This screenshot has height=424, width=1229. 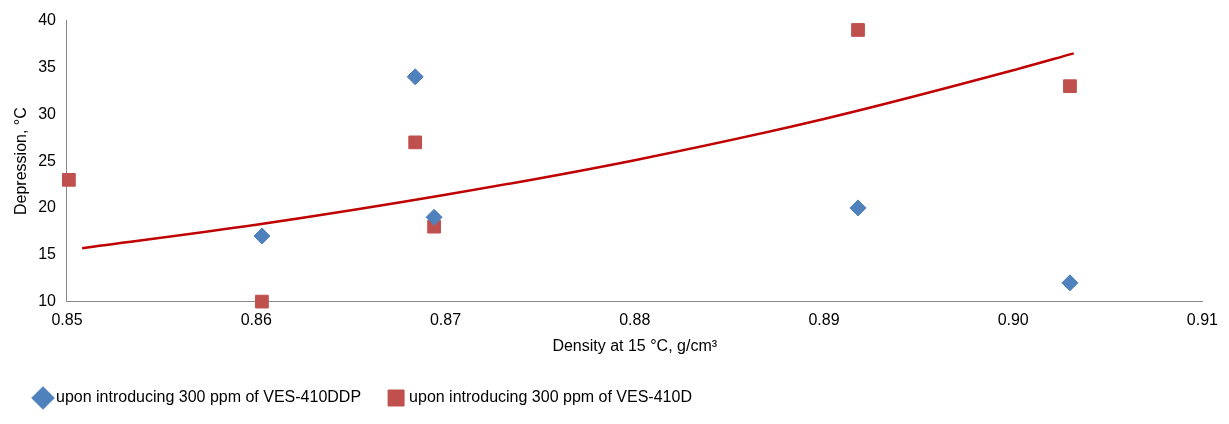 I want to click on y-tick-label: 40, so click(x=47, y=20).